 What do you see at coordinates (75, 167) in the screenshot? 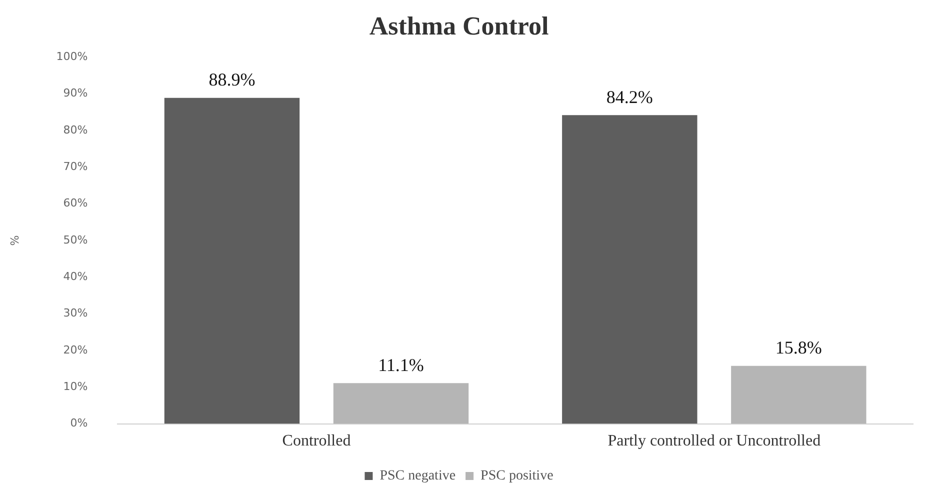
I see `y-tick-label: 70%` at bounding box center [75, 167].